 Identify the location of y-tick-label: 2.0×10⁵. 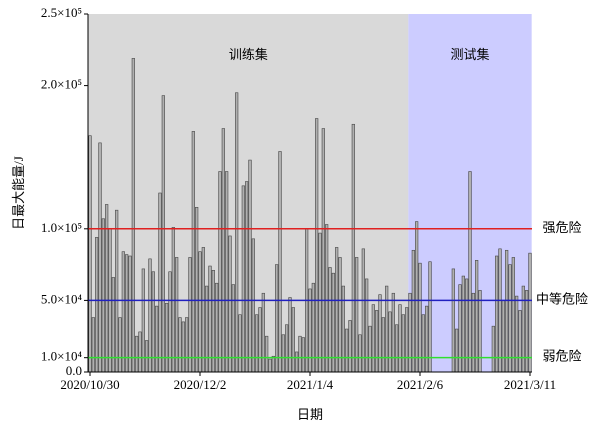
(61, 84).